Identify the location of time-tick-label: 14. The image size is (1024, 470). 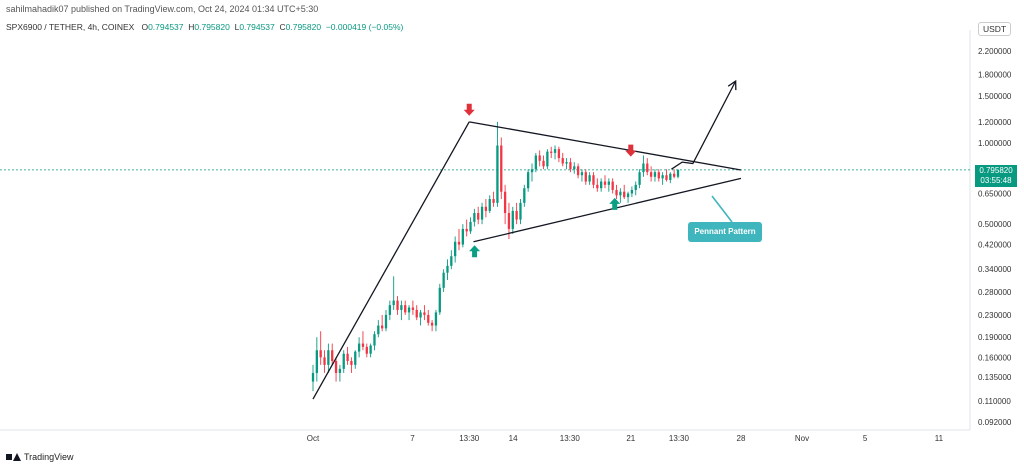
(513, 438).